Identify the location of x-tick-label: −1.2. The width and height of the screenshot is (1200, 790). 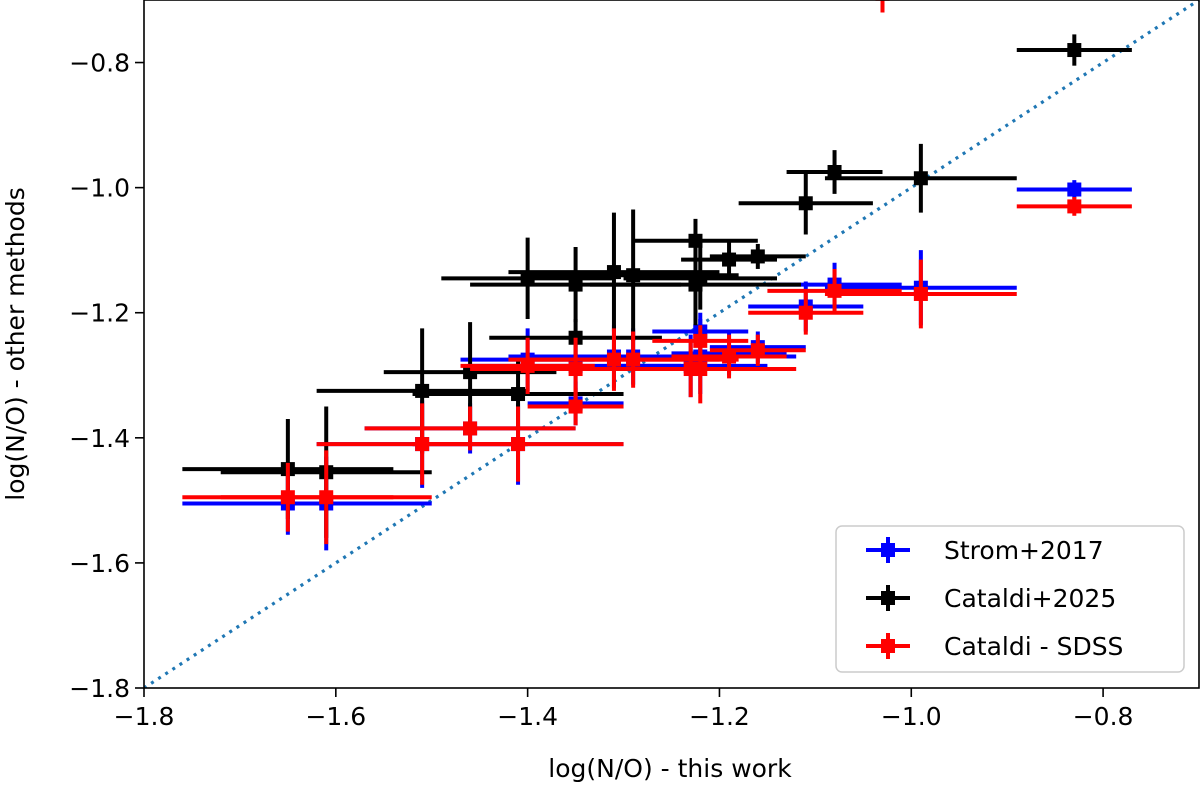
(719, 716).